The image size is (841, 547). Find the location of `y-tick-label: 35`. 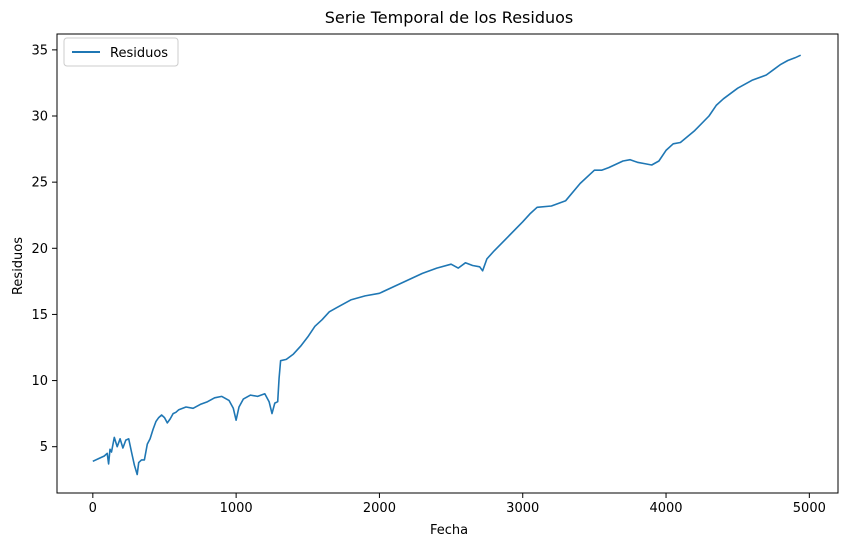

y-tick-label: 35 is located at coordinates (39, 50).